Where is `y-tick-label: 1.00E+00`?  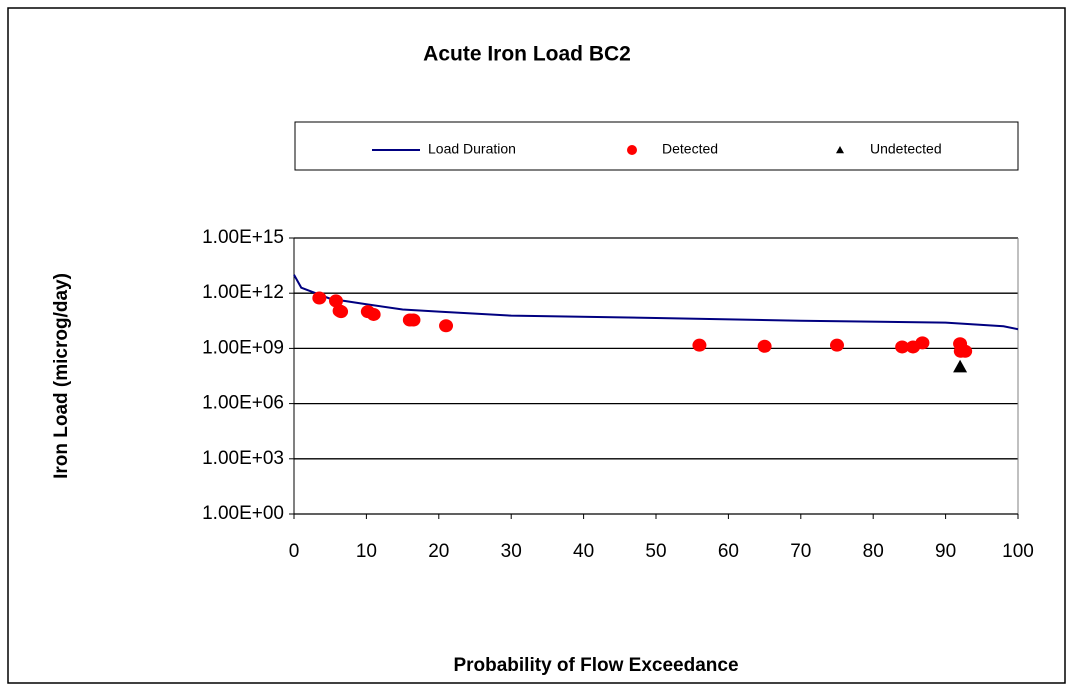 y-tick-label: 1.00E+00 is located at coordinates (243, 513).